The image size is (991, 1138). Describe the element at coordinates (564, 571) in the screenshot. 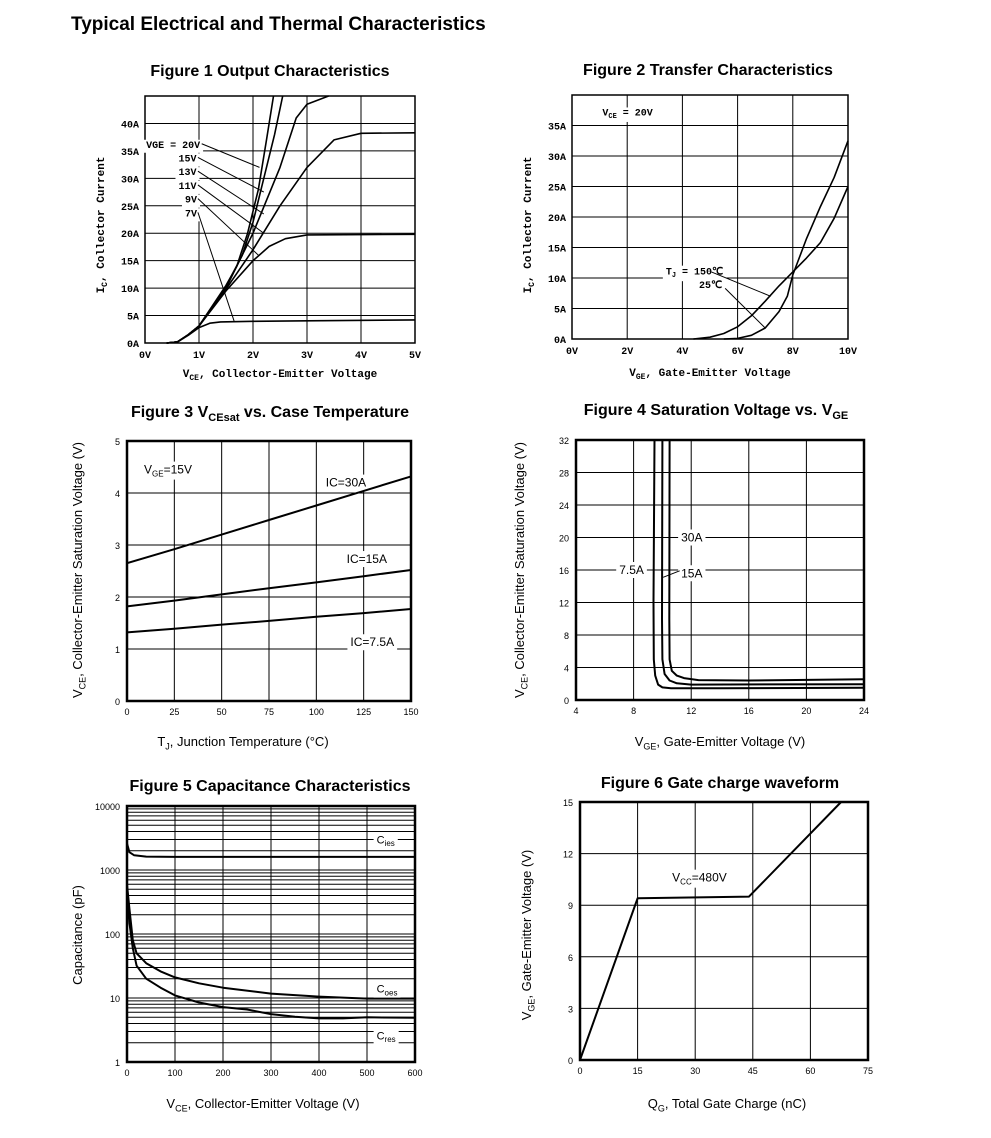

I see `y-tick-label: 16` at that location.